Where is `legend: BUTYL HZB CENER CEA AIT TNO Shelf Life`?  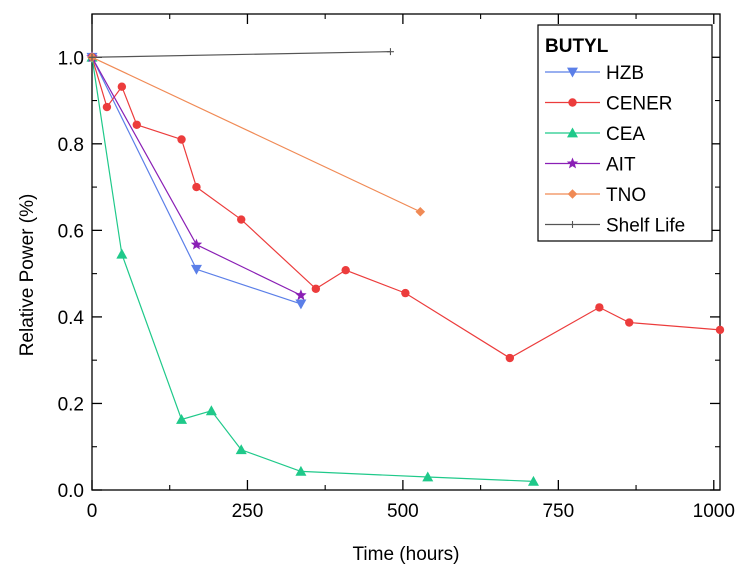 legend: BUTYL HZB CENER CEA AIT TNO Shelf Life is located at coordinates (625, 133).